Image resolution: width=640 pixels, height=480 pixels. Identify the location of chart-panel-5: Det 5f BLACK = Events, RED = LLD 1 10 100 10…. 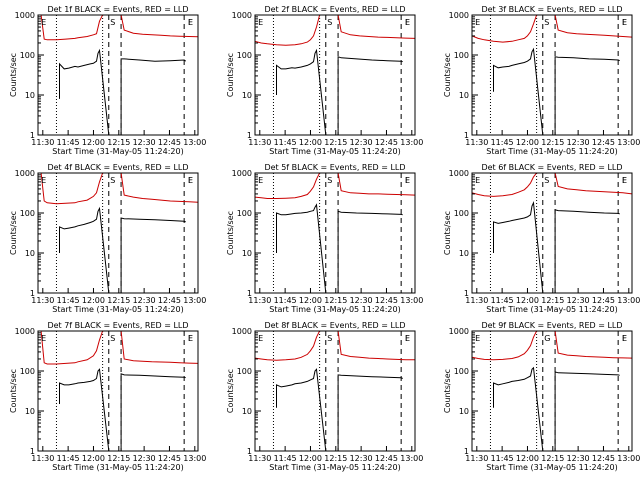
(324, 238).